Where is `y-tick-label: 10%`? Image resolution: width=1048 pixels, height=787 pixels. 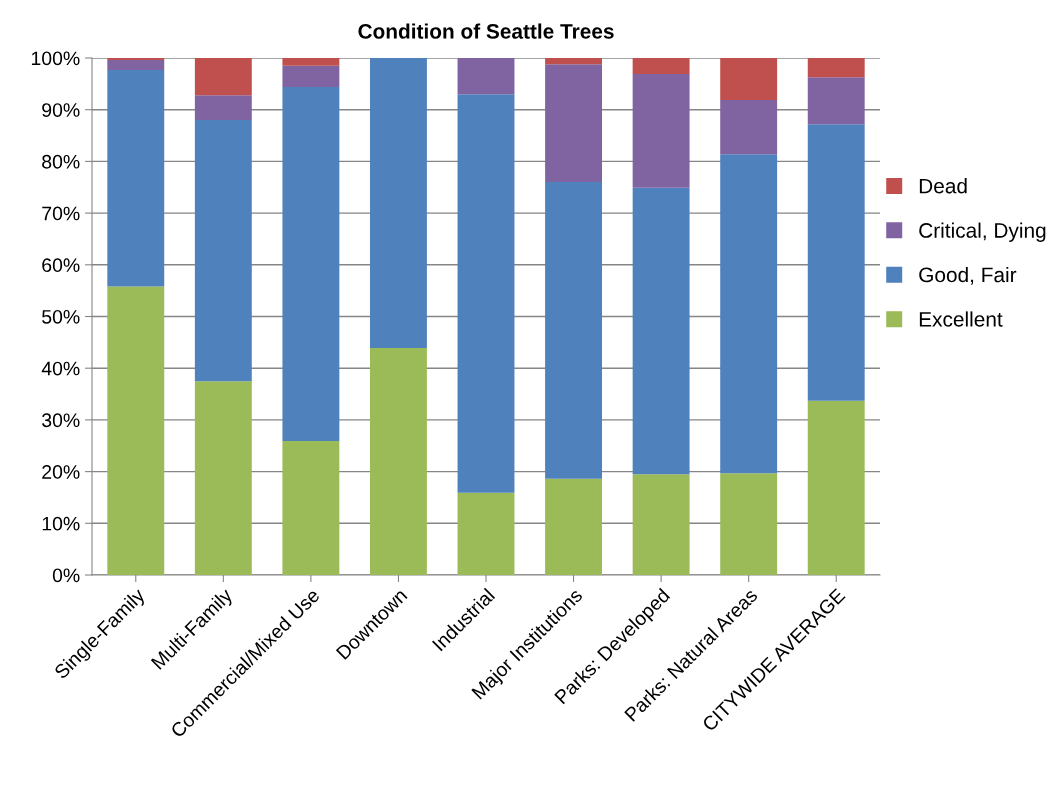
y-tick-label: 10% is located at coordinates (61, 523).